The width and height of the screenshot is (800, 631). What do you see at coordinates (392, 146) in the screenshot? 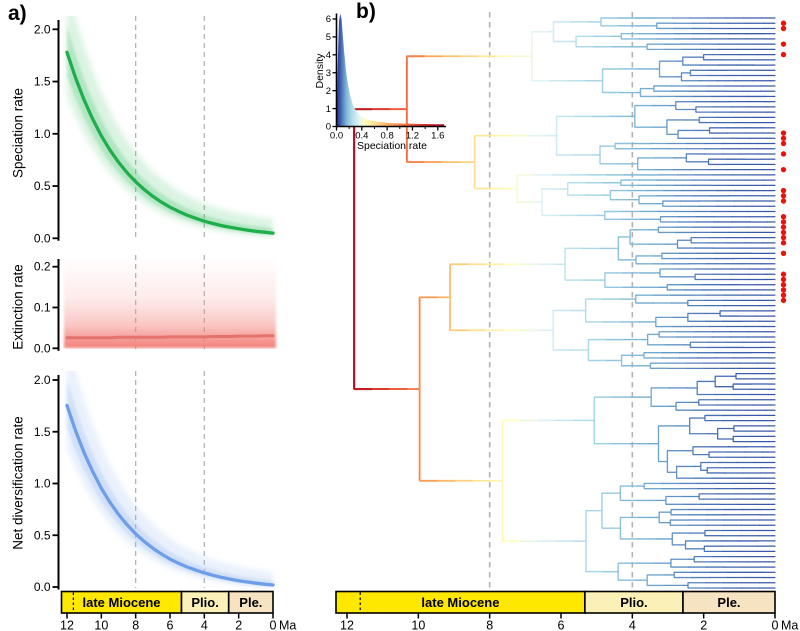
I see `inset-speciation-rate-axis-label: Speciation rate` at bounding box center [392, 146].